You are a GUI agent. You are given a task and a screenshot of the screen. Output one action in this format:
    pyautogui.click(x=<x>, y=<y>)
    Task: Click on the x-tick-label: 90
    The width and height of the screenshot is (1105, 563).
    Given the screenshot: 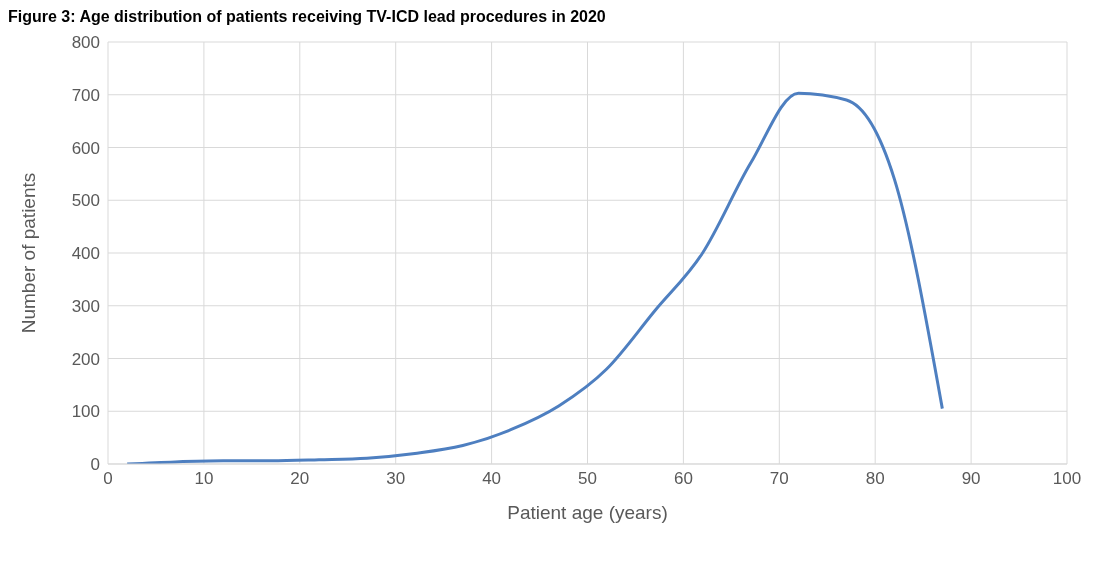 What is the action you would take?
    pyautogui.click(x=971, y=479)
    